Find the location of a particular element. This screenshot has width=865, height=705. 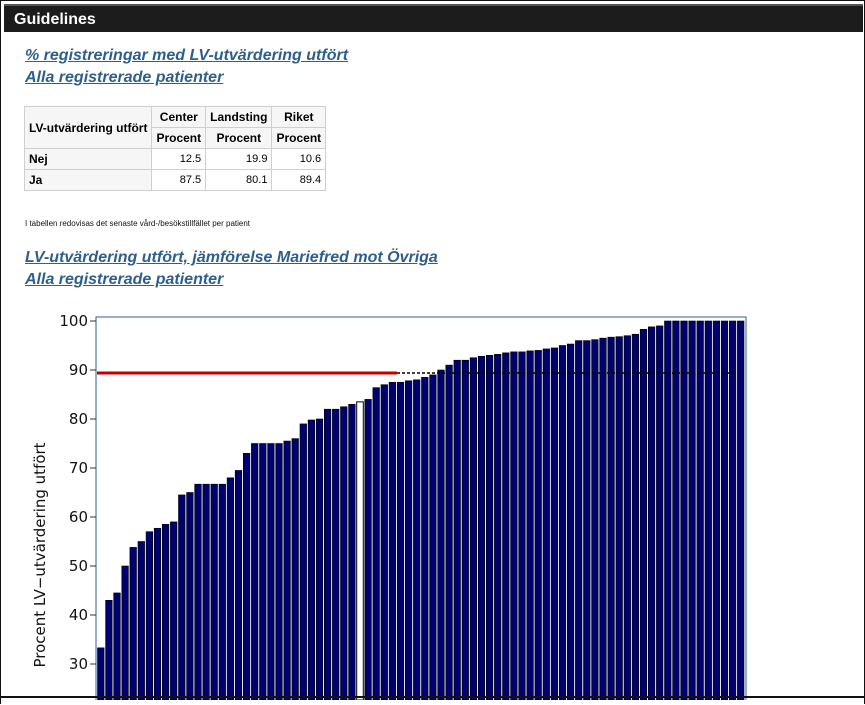

subheader-riket: Procent is located at coordinates (299, 138).